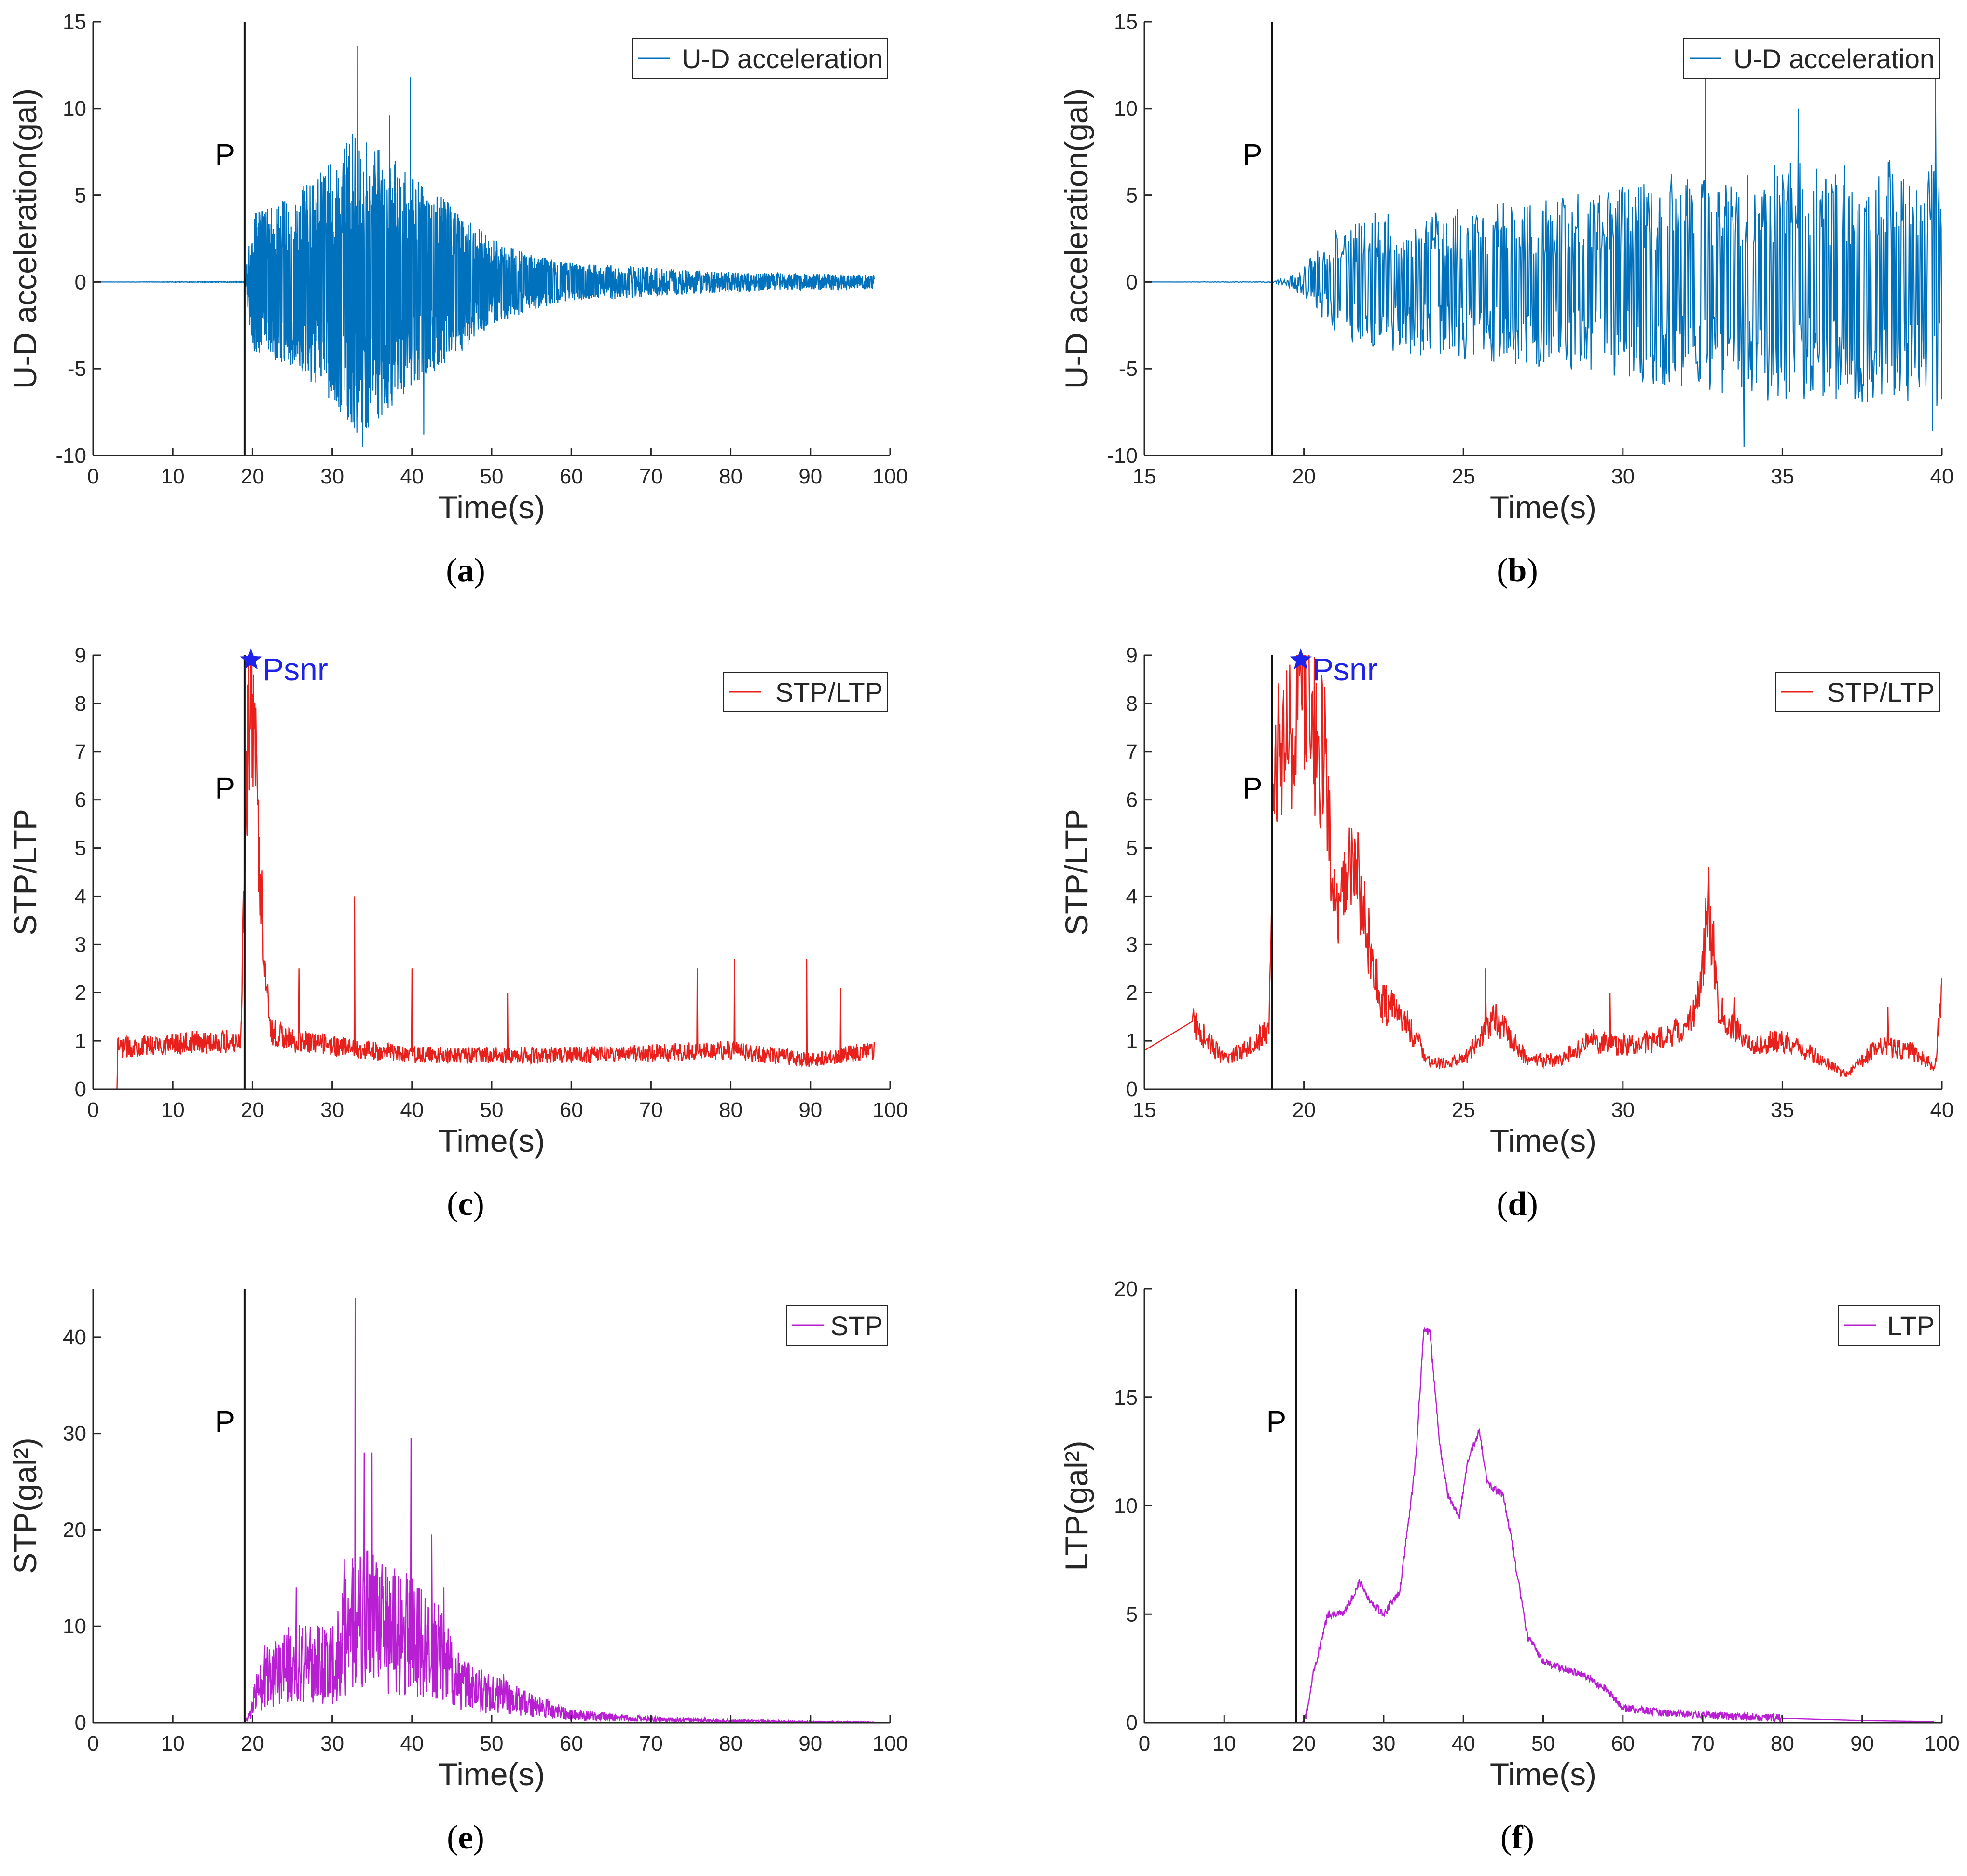 This screenshot has width=1967, height=1876. What do you see at coordinates (484, 246) in the screenshot?
I see `series-line-a` at bounding box center [484, 246].